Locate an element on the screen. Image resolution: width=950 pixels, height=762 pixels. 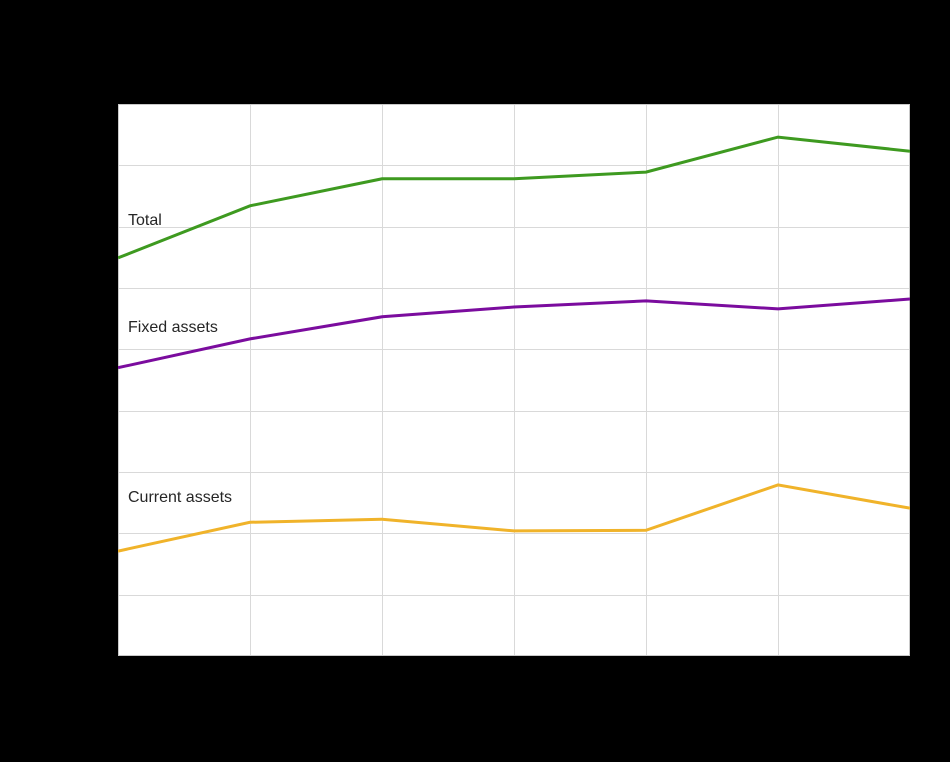
fixed-assets-line is located at coordinates (514, 333).